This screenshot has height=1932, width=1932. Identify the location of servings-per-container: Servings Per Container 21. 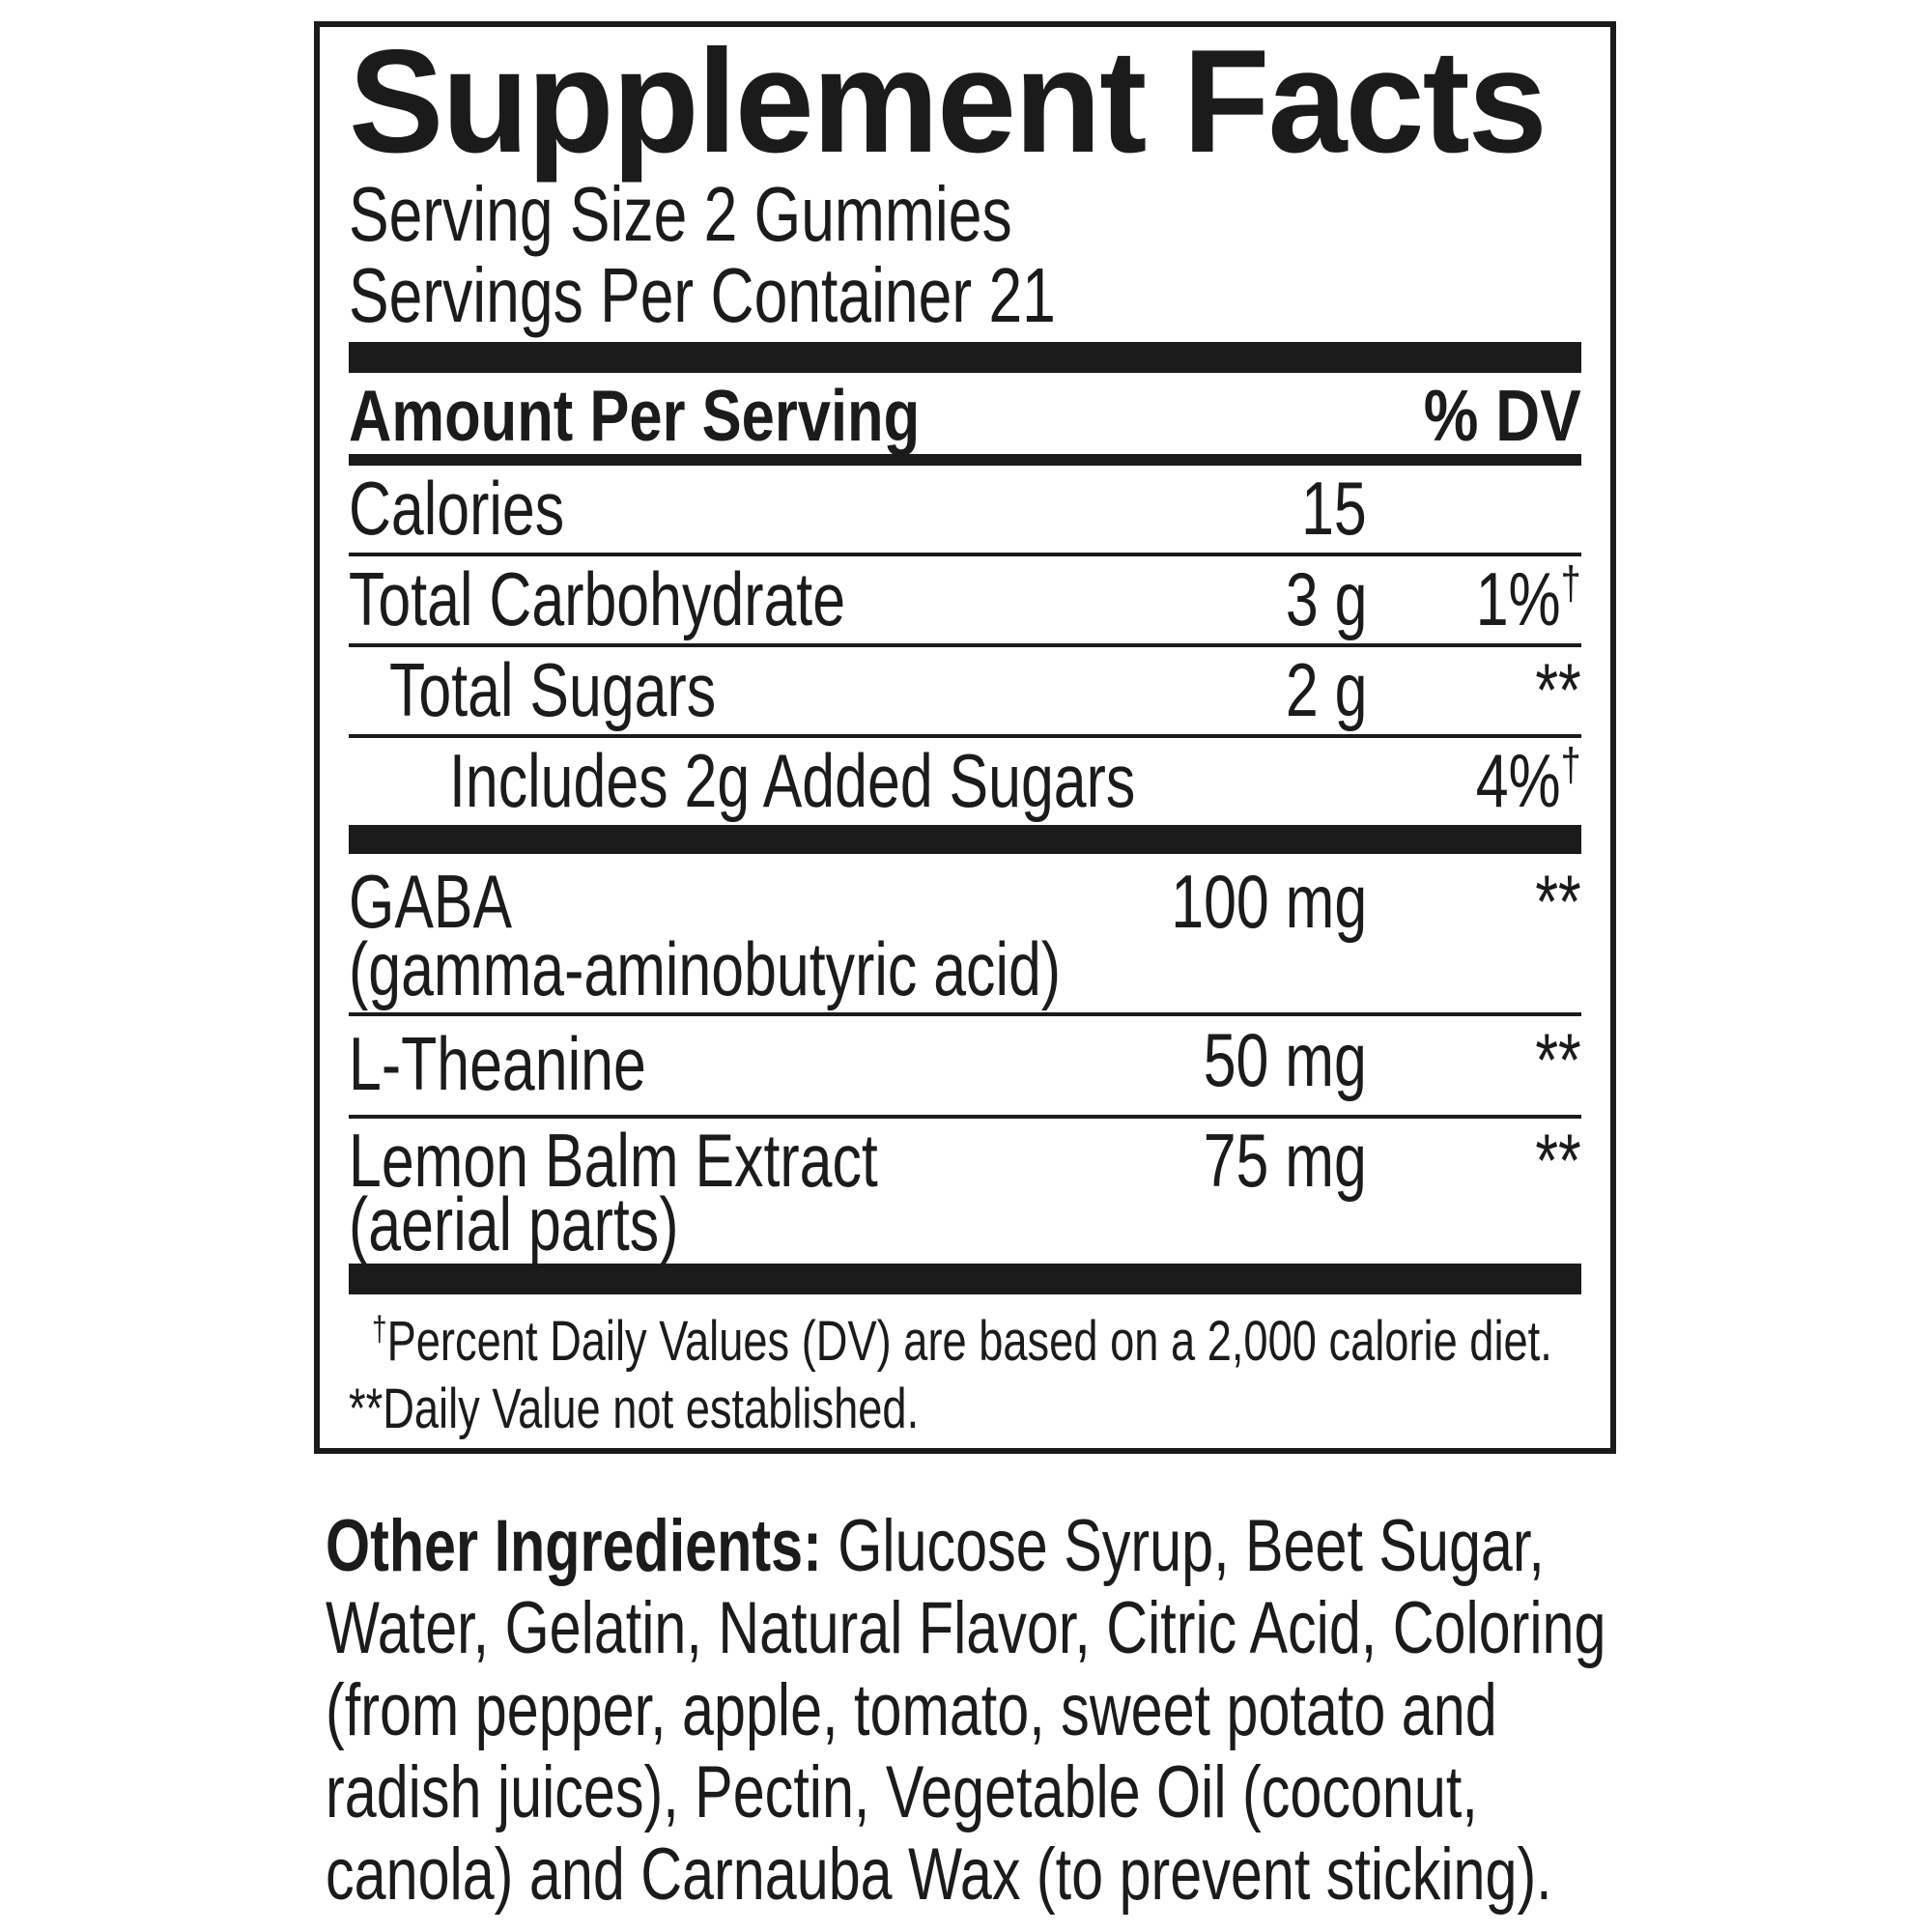
(702, 295).